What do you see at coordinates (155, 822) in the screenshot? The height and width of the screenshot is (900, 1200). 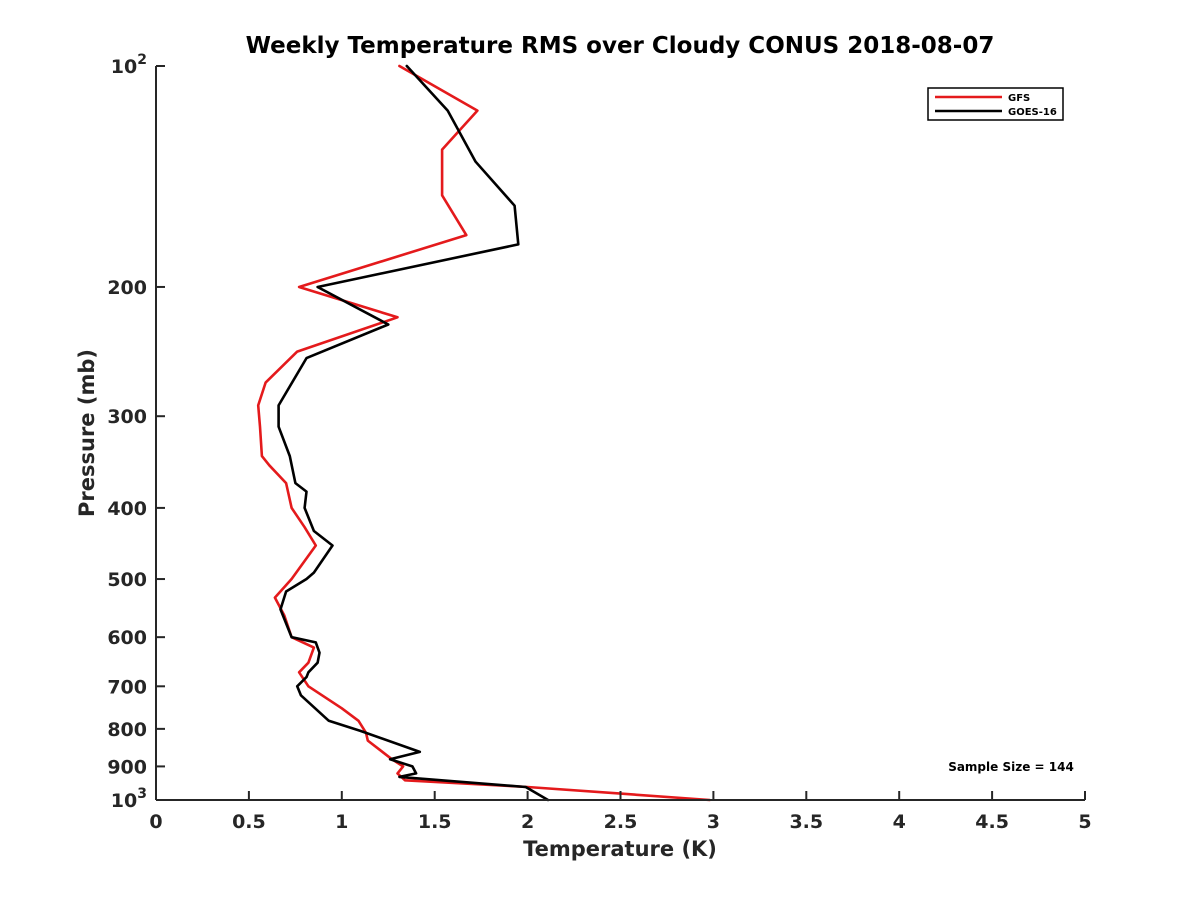 I see `x-tick-label: 0` at bounding box center [155, 822].